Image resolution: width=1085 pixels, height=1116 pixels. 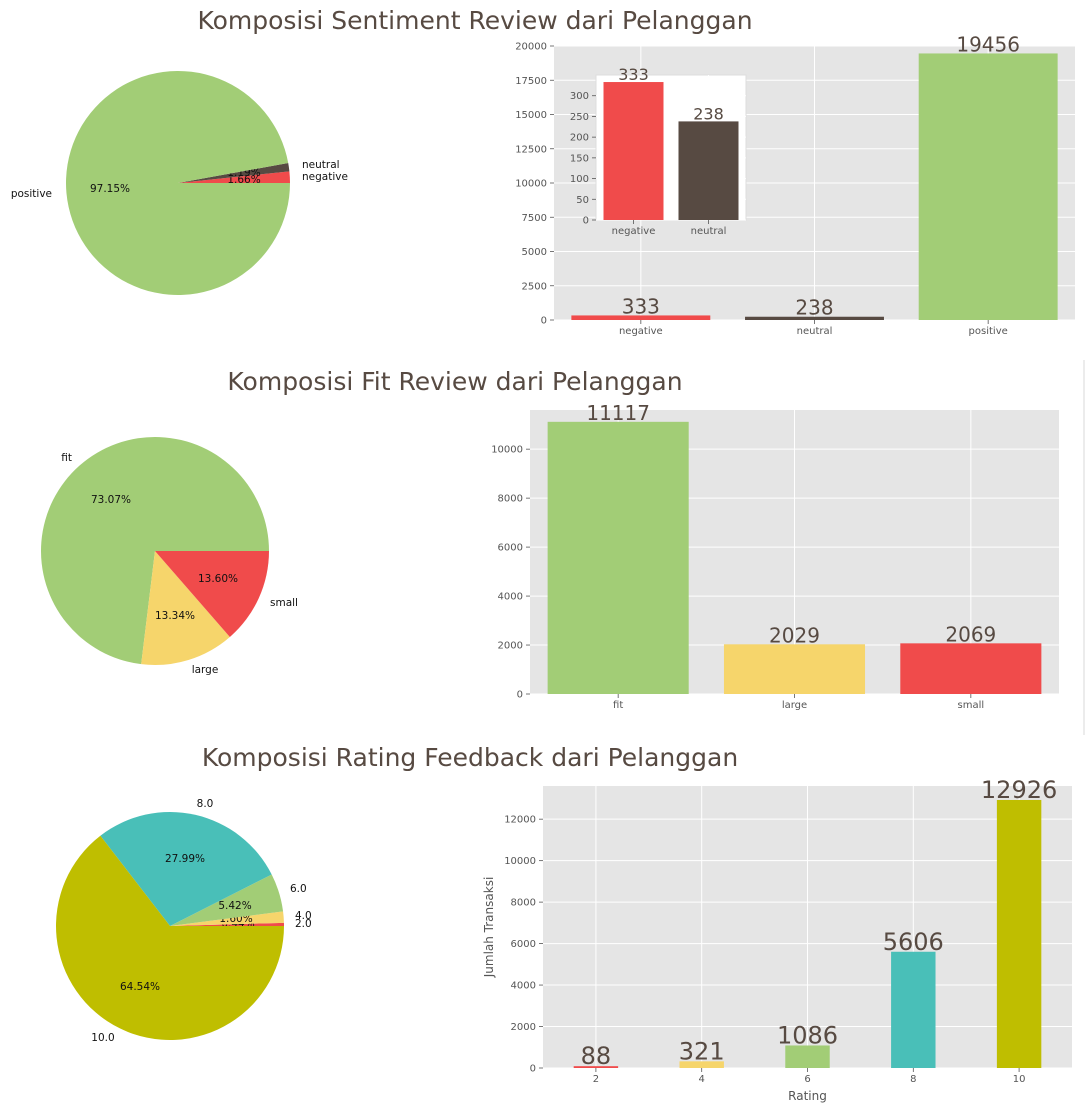 What do you see at coordinates (807, 1079) in the screenshot?
I see `rating-x-tick-label: 6` at bounding box center [807, 1079].